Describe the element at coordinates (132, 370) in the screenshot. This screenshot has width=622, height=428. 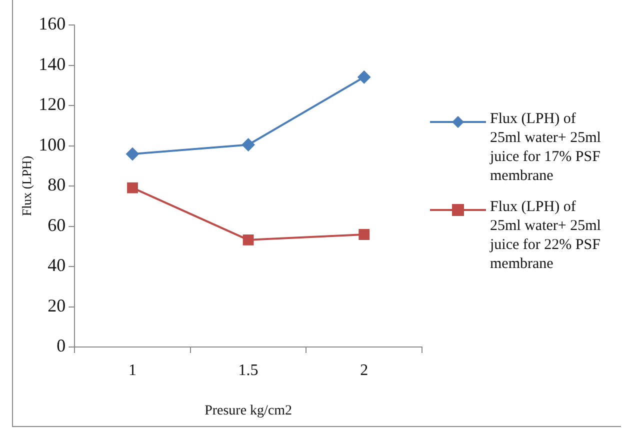
I see `x-tick-label: 1` at that location.